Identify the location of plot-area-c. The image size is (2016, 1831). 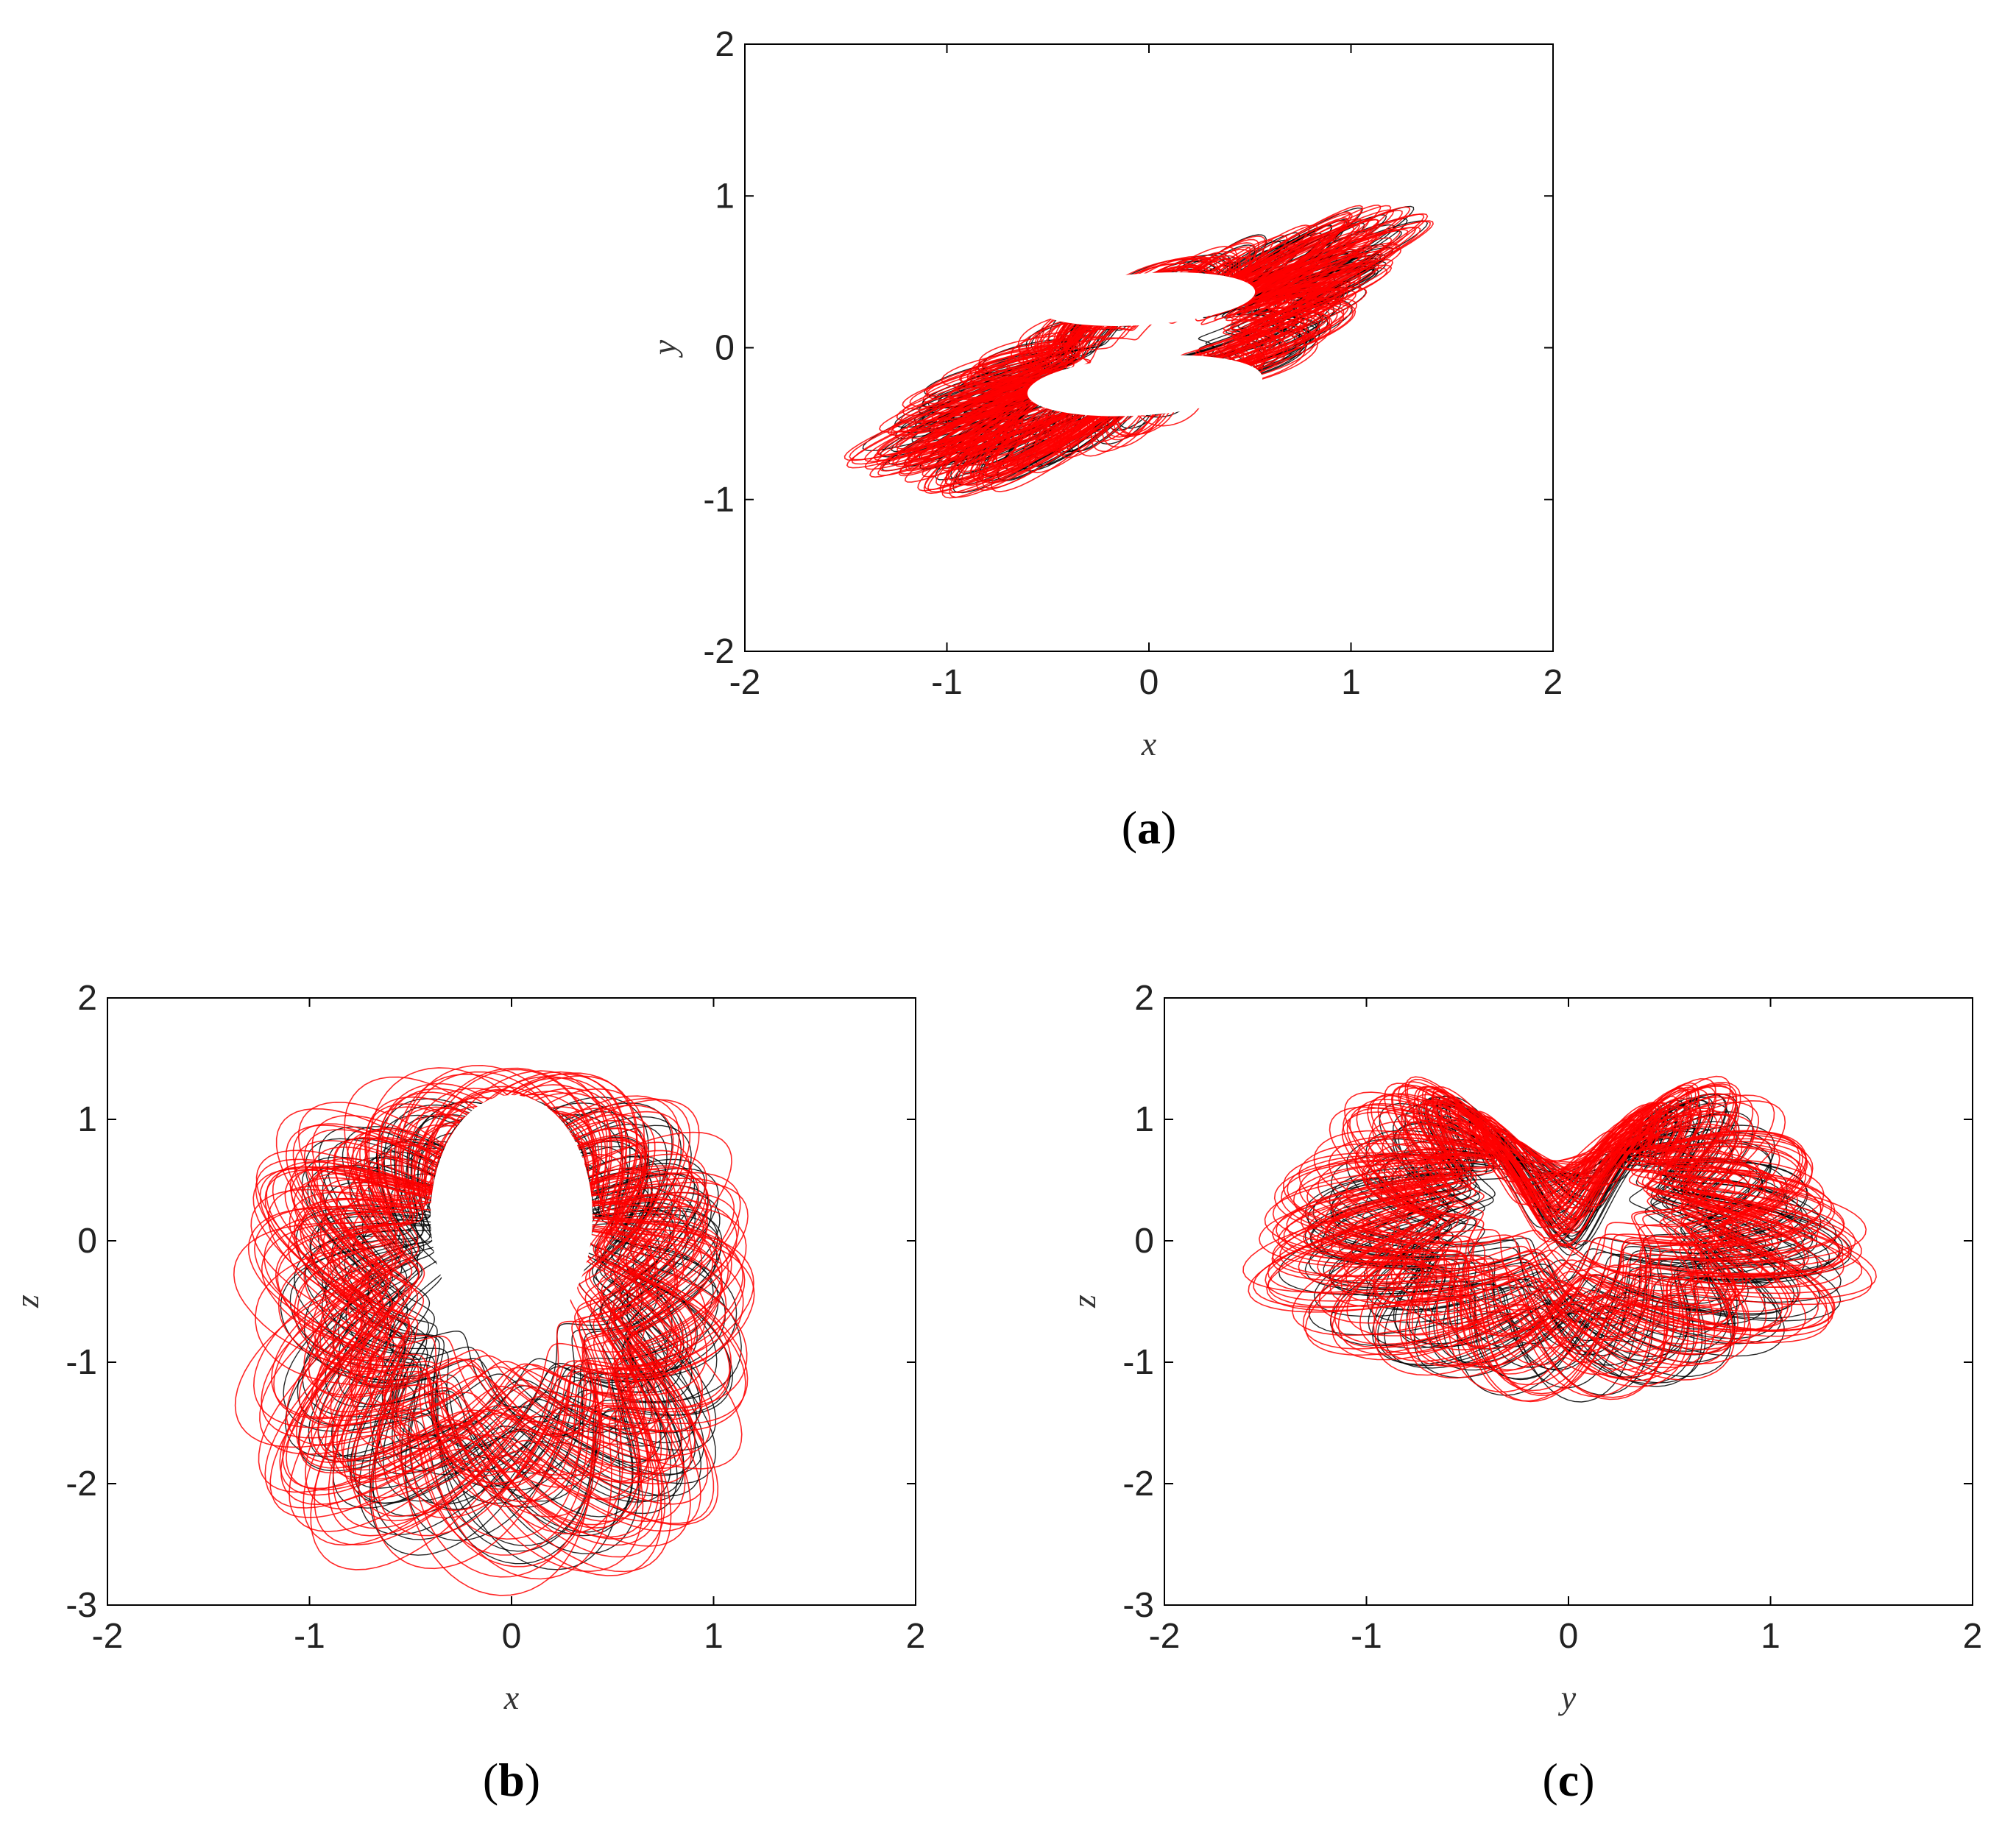
(1559, 1239).